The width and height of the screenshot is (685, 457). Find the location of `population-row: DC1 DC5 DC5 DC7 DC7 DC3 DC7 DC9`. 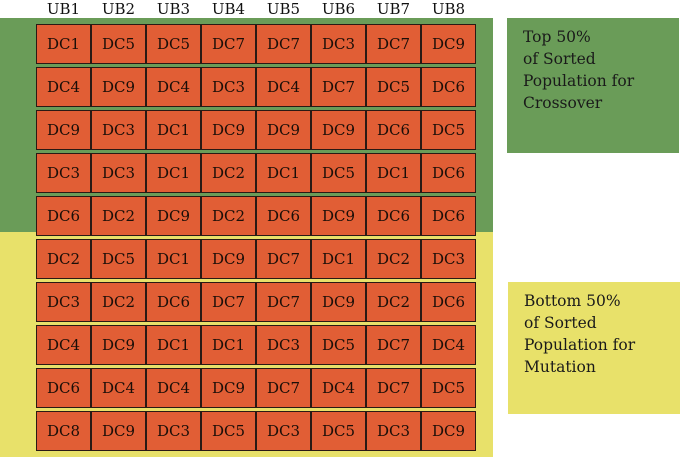

population-row: DC1 DC5 DC5 DC7 DC7 DC3 DC7 DC9 is located at coordinates (256, 43).